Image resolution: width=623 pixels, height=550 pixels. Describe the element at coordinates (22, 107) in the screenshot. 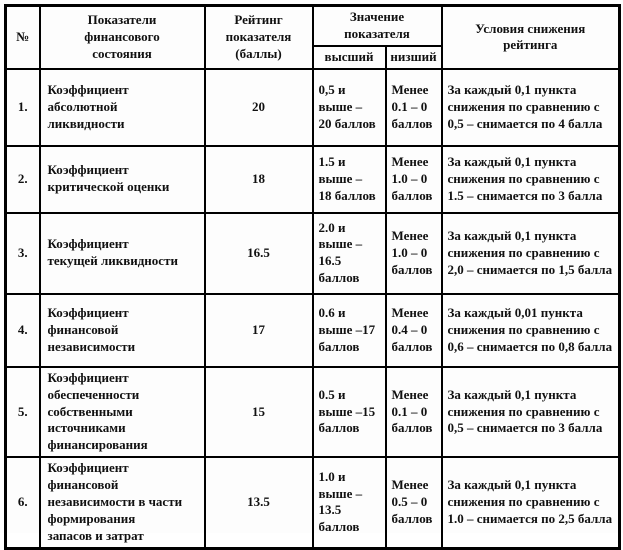

I see `row-number-cell: 1.` at that location.